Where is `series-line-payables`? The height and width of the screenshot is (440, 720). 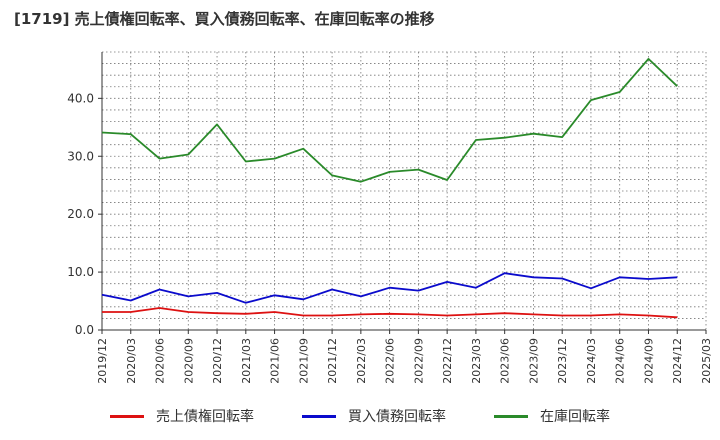
series-line-payables is located at coordinates (389, 288).